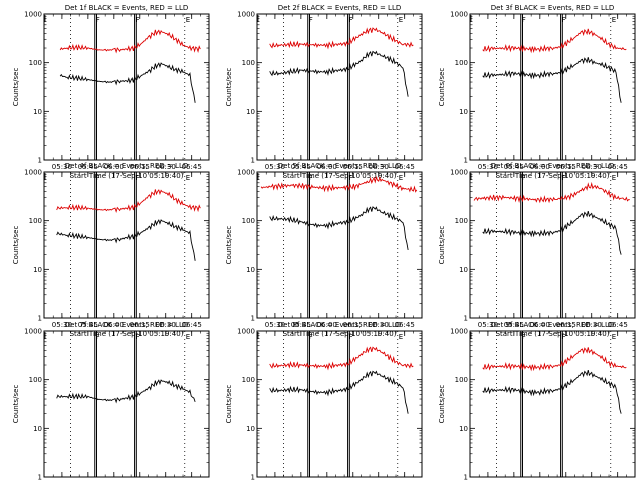 The height and width of the screenshot is (480, 640). What do you see at coordinates (126, 166) in the screenshot?
I see `panel-title: Det 4f BLACK = Events, RED = LLD` at bounding box center [126, 166].